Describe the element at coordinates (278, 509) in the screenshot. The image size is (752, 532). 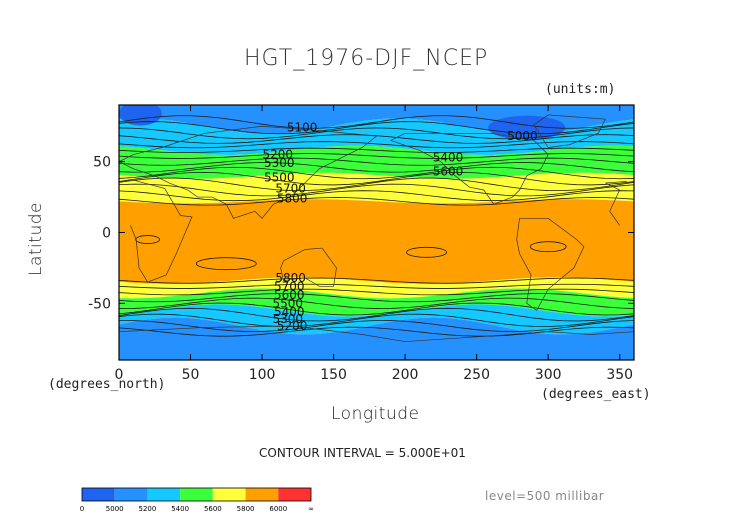
I see `colorbar-label: 6000` at that location.